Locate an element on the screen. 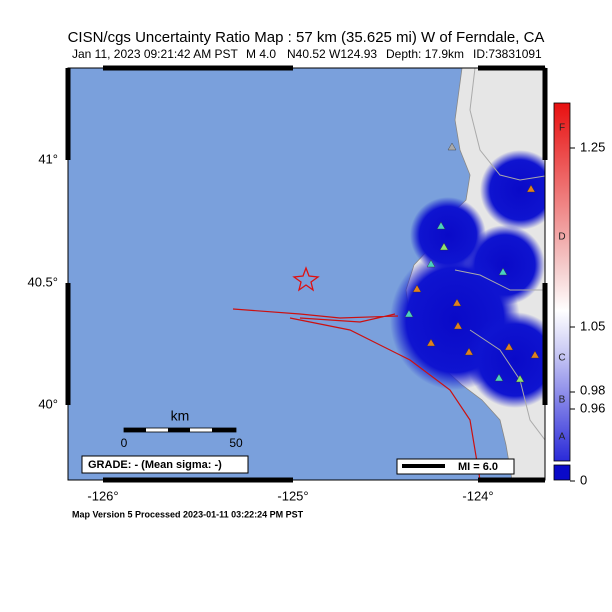 The image size is (612, 612). lon-label: -126° is located at coordinates (102, 495).